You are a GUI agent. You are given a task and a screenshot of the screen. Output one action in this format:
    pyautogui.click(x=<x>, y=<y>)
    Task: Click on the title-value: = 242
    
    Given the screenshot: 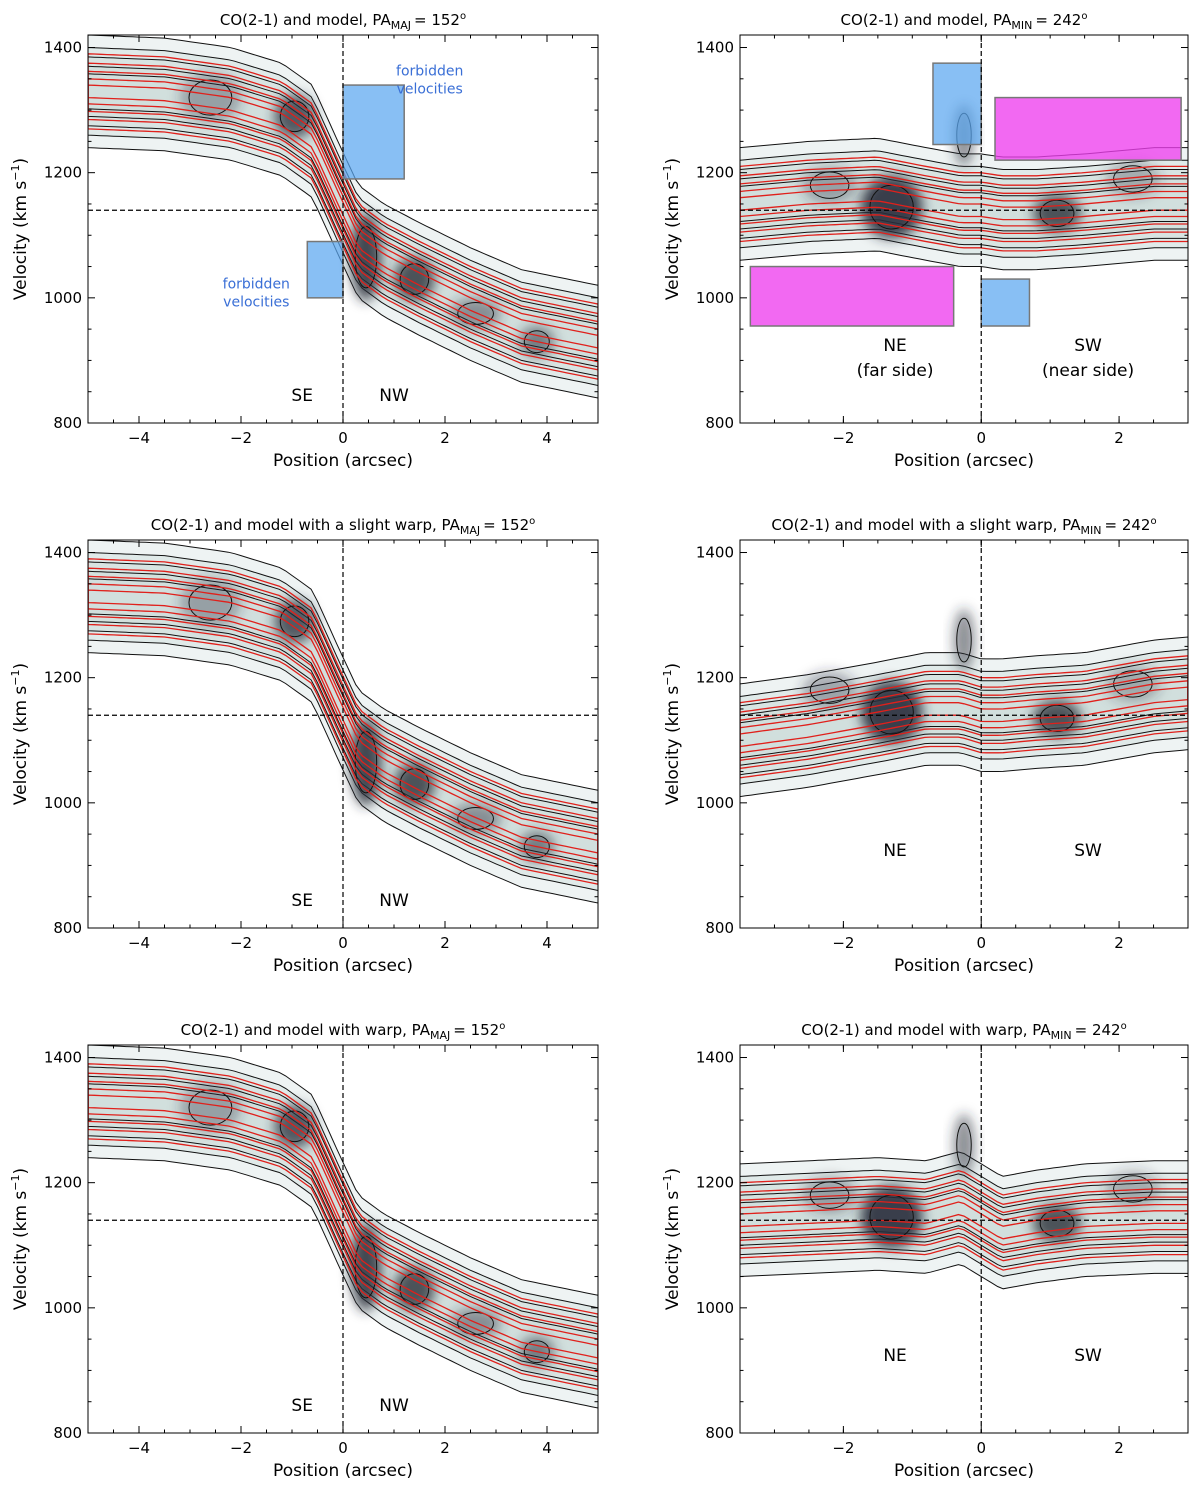 What is the action you would take?
    pyautogui.click(x=1098, y=1030)
    